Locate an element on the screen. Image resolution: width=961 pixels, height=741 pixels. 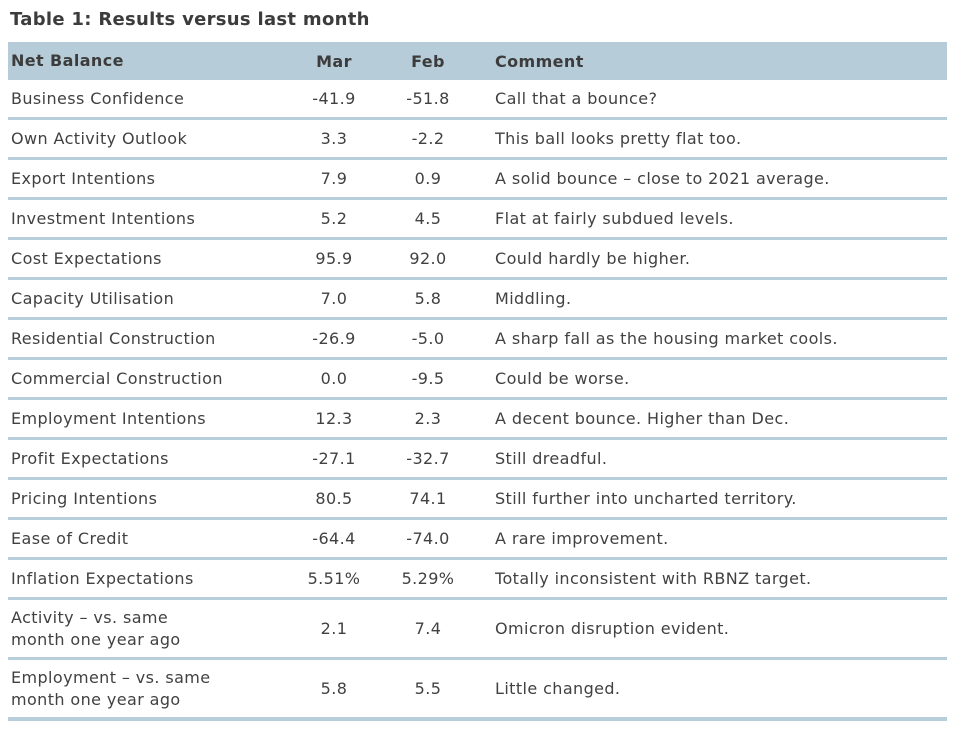
comment-text: Omicron disruption evident. is located at coordinates (712, 629).